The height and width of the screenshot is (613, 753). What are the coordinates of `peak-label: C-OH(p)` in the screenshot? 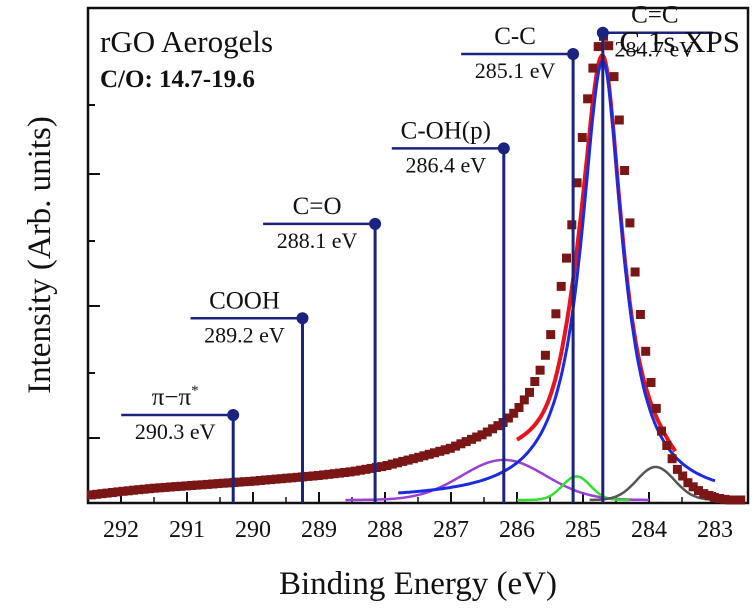 It's located at (446, 130).